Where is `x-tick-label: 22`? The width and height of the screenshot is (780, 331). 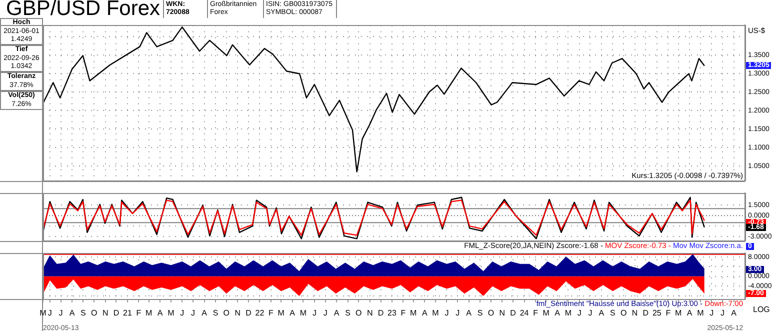
x-tick-label: 22 is located at coordinates (260, 313).